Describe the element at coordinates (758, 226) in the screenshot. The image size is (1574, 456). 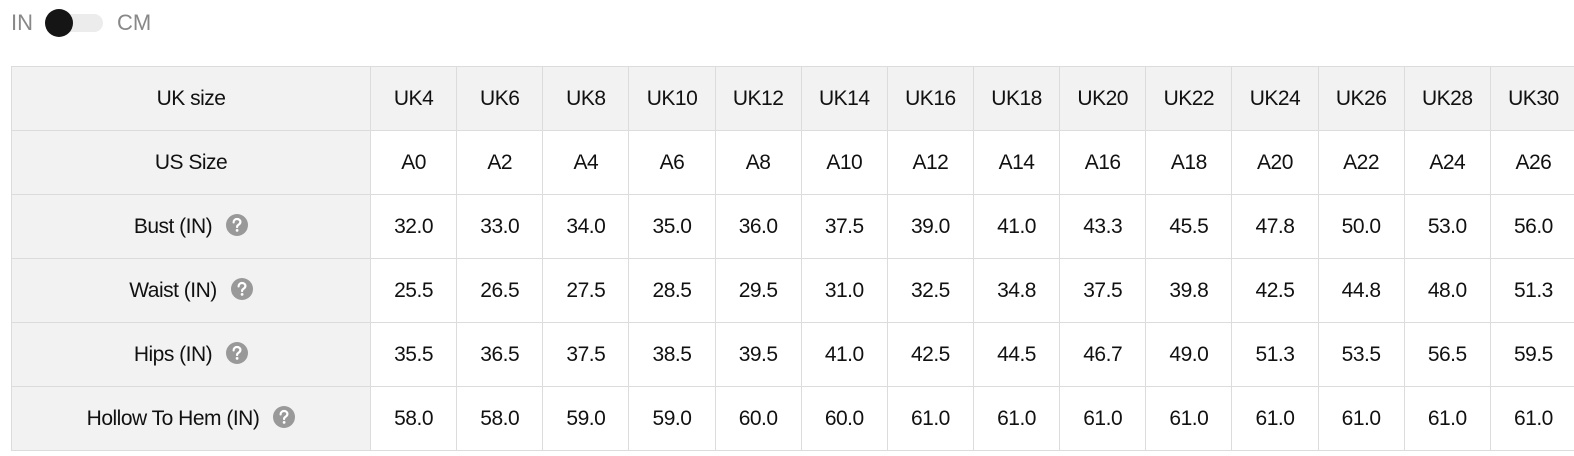
I see `table-cell: 36.0` at that location.